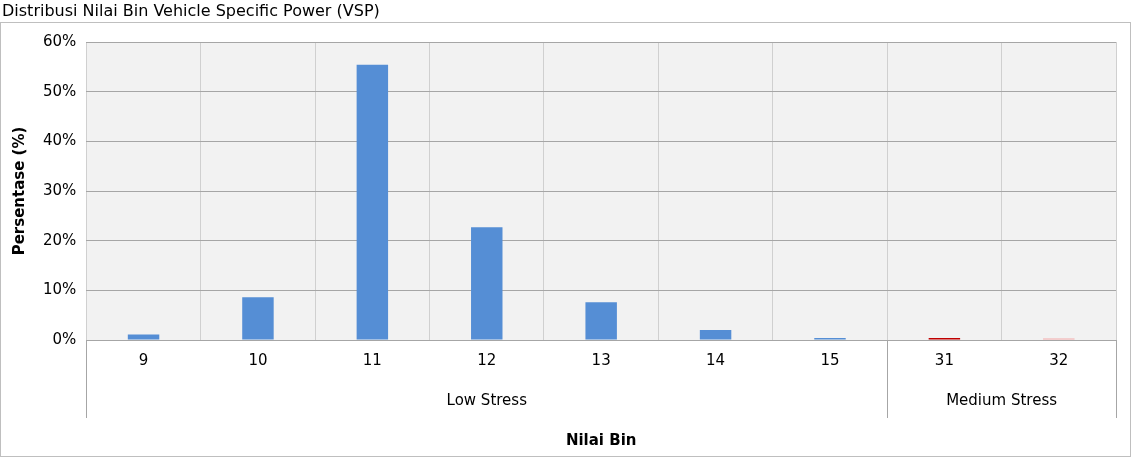 This screenshot has height=457, width=1131. I want to click on x-tick-label: 9, so click(143, 359).